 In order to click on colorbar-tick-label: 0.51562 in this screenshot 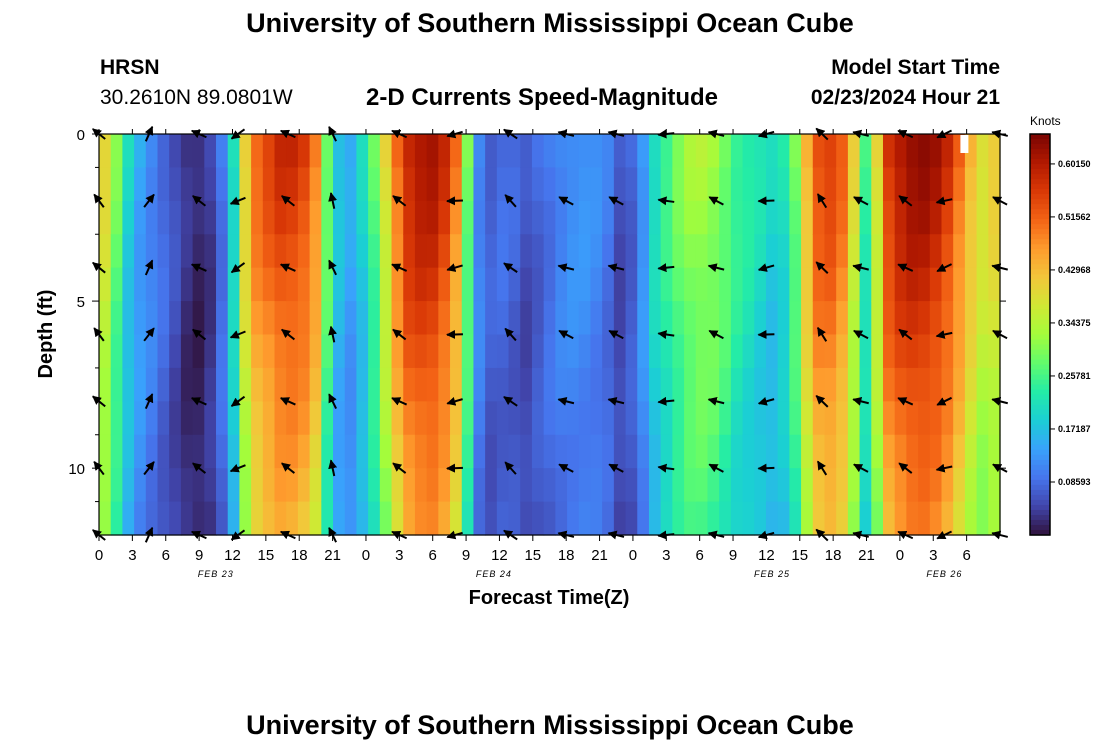, I will do `click(1074, 217)`.